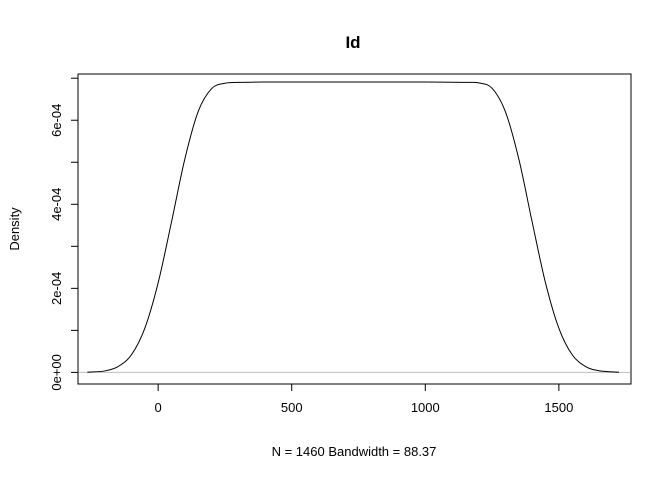 The image size is (672, 480). Describe the element at coordinates (14, 229) in the screenshot. I see `y-axis-label: Density` at that location.